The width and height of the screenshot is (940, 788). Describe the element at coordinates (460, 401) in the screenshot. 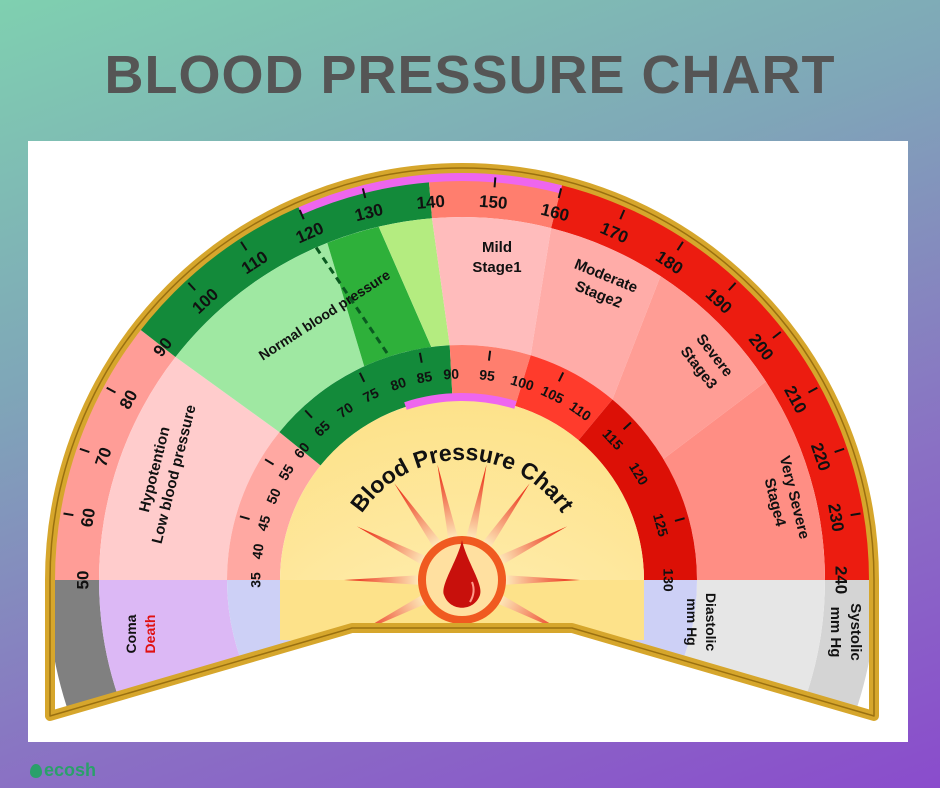

I see `diastolic-highlight-arc` at that location.